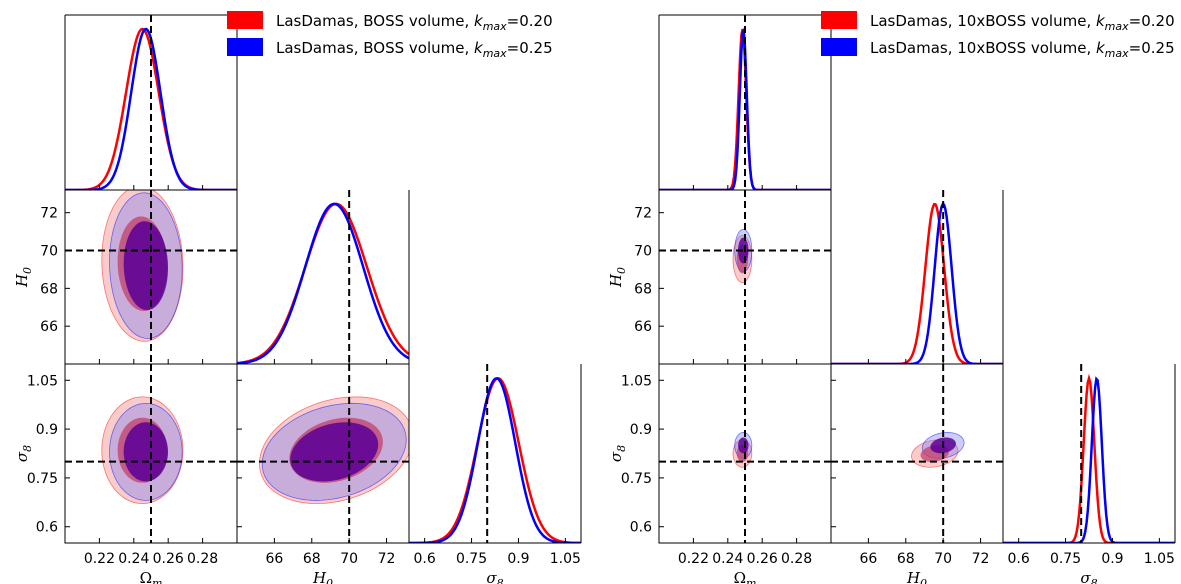 This screenshot has height=584, width=1181. What do you see at coordinates (414, 49) in the screenshot?
I see `legend-label-2: LasDamas, BOSS volume, kmax=0.25` at bounding box center [414, 49].